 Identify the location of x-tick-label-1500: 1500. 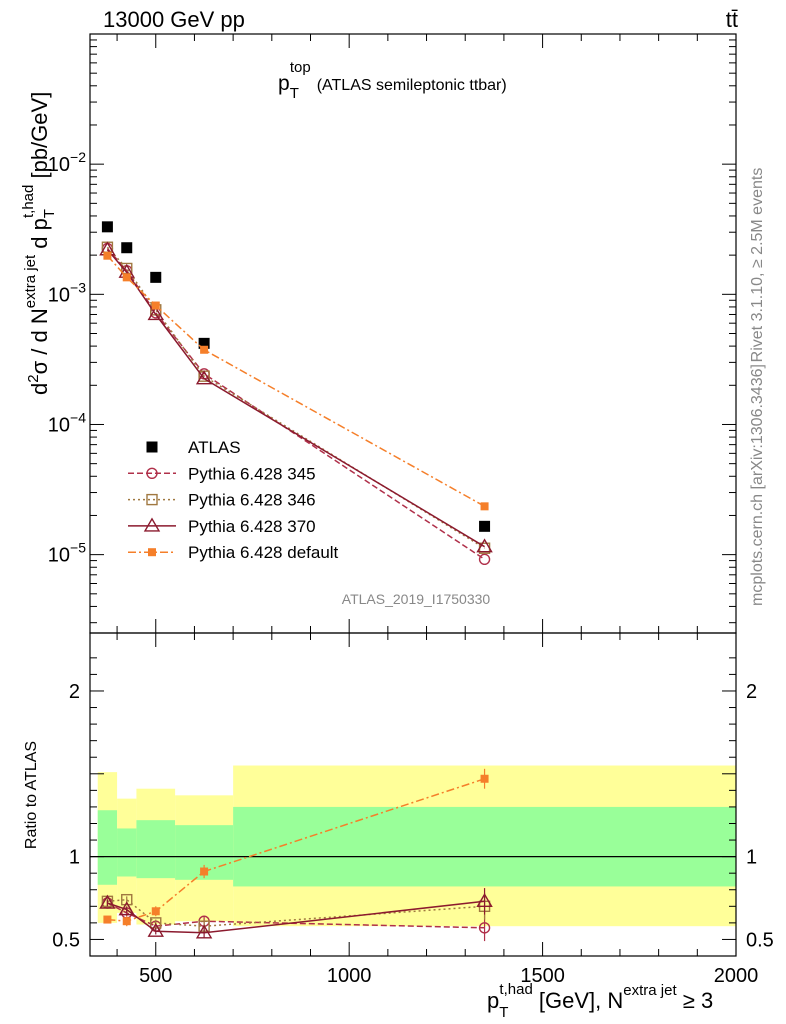
(542, 976).